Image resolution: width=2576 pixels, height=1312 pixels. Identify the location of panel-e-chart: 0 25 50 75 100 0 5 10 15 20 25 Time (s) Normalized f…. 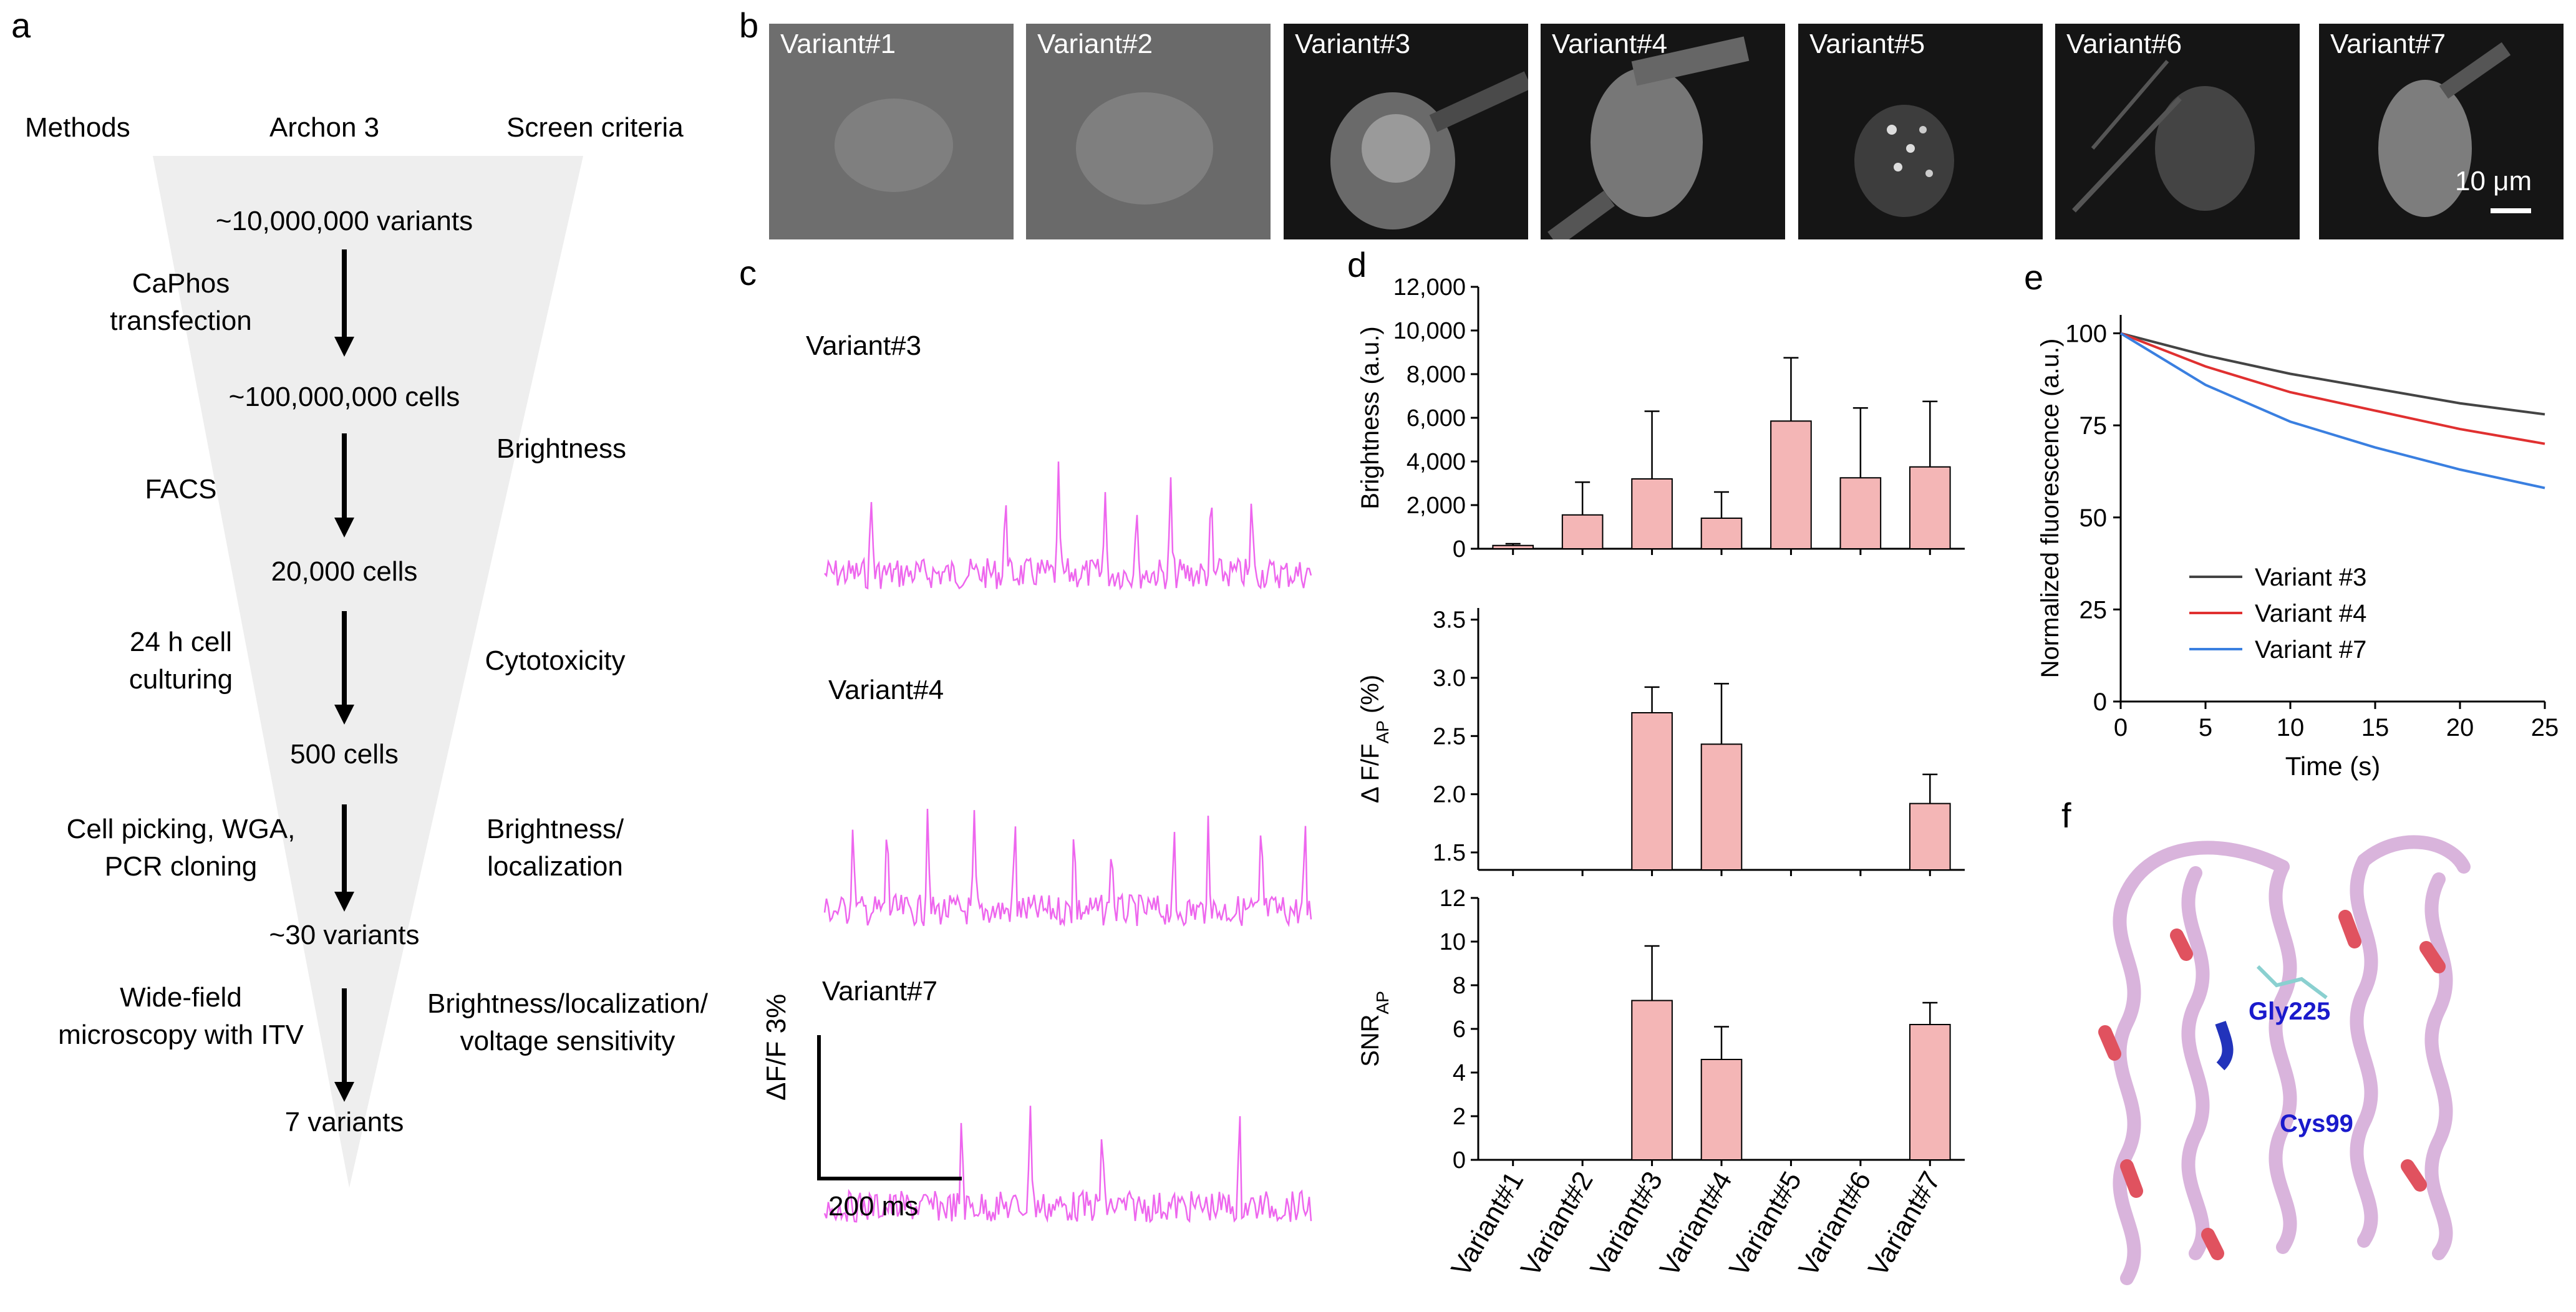
(2297, 548).